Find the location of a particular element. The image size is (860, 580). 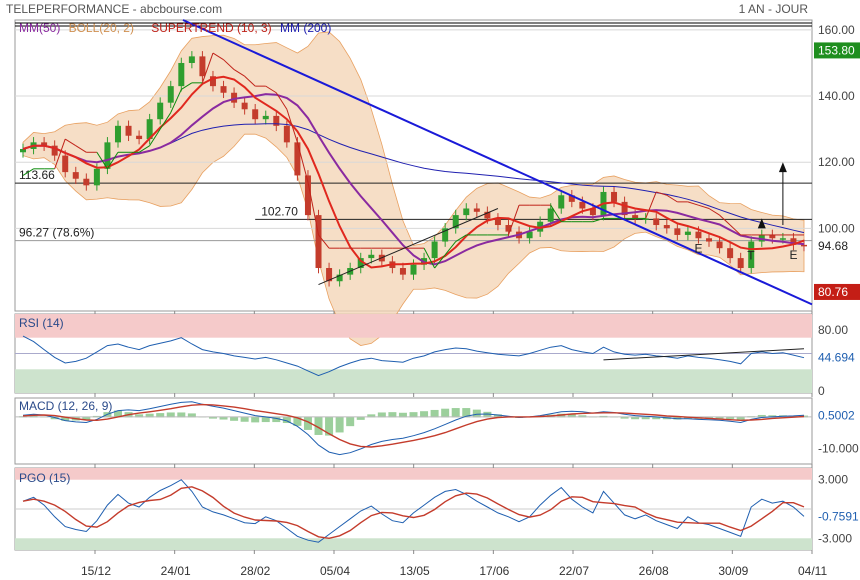

supertrend-value-label-group: 80.76 is located at coordinates (837, 291).